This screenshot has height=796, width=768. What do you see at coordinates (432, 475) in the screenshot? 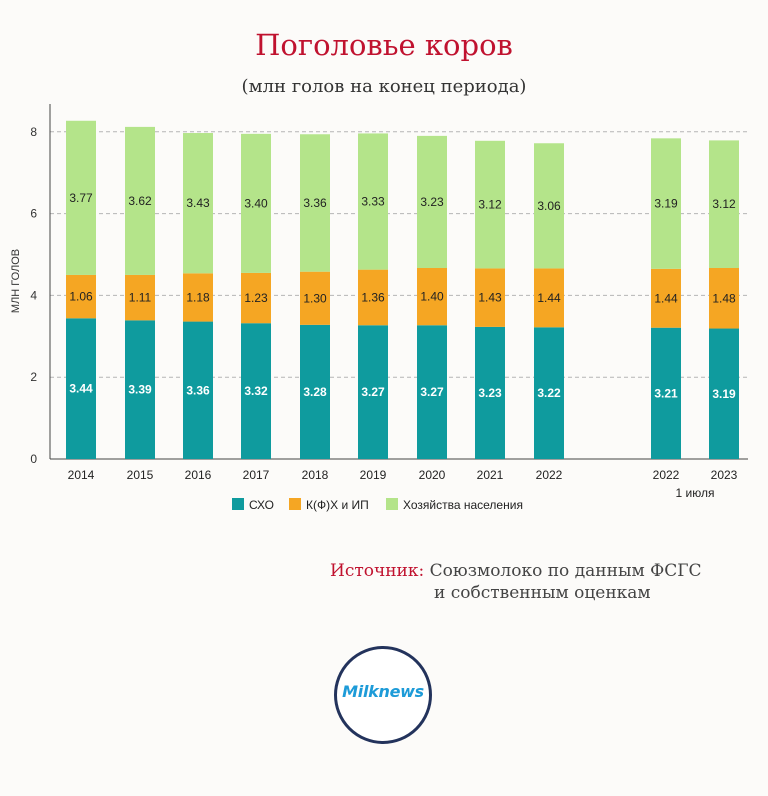
I see `x-tick-label: 2020` at bounding box center [432, 475].